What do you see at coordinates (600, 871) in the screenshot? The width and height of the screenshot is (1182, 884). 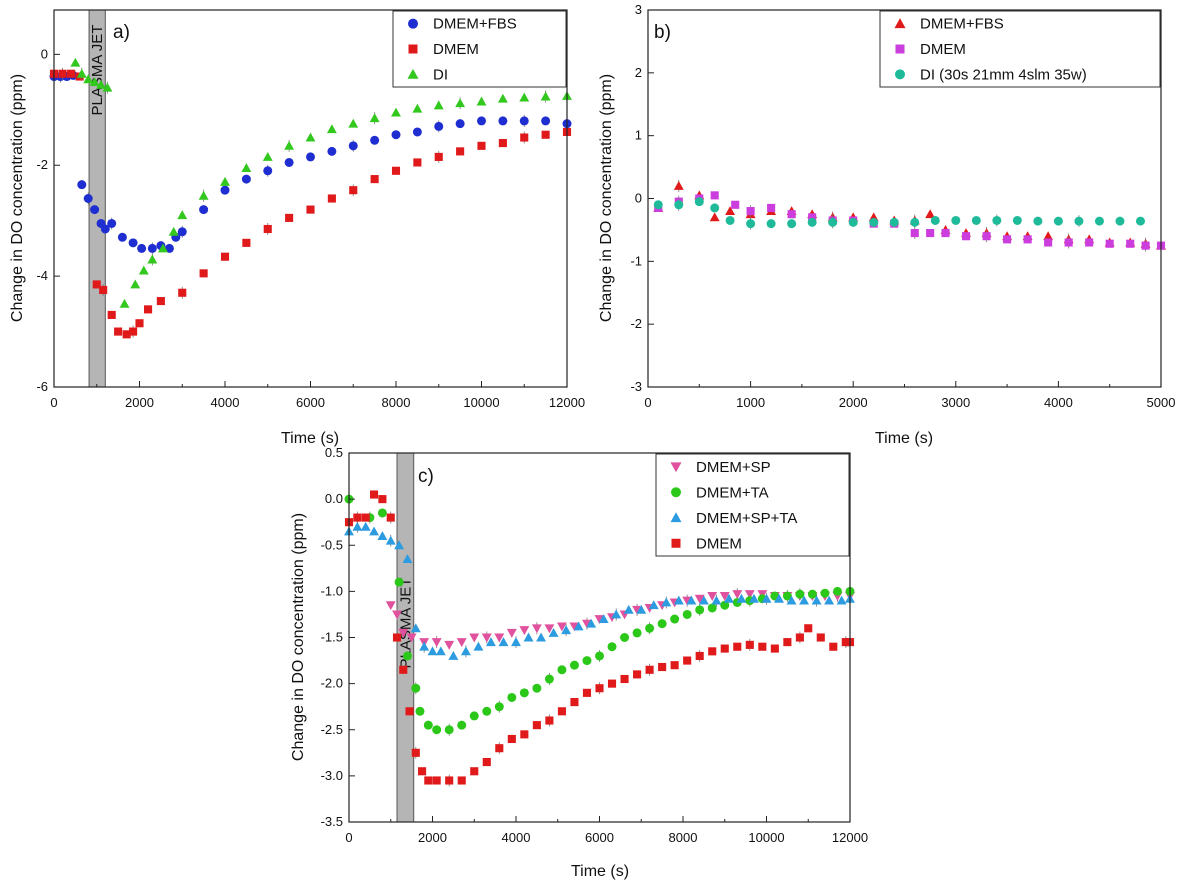 I see `x-axis-label: Time (s)` at bounding box center [600, 871].